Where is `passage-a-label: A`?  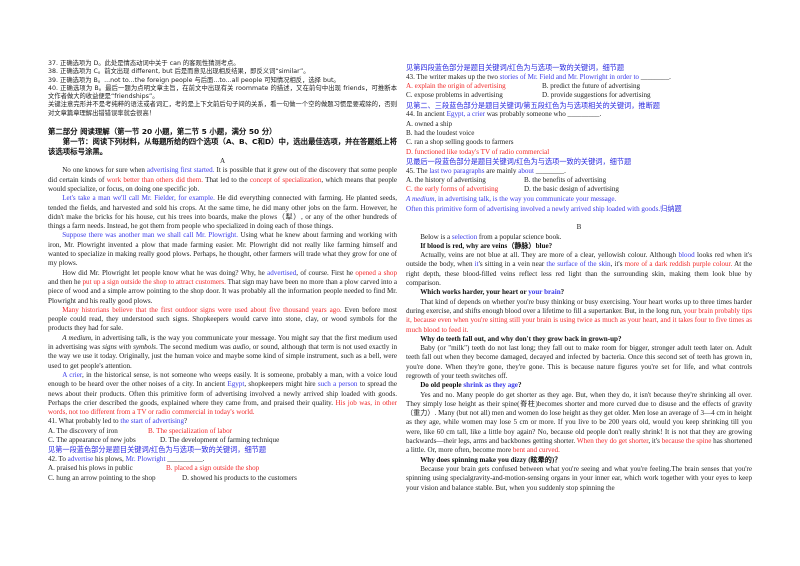 passage-a-label: A is located at coordinates (222, 161).